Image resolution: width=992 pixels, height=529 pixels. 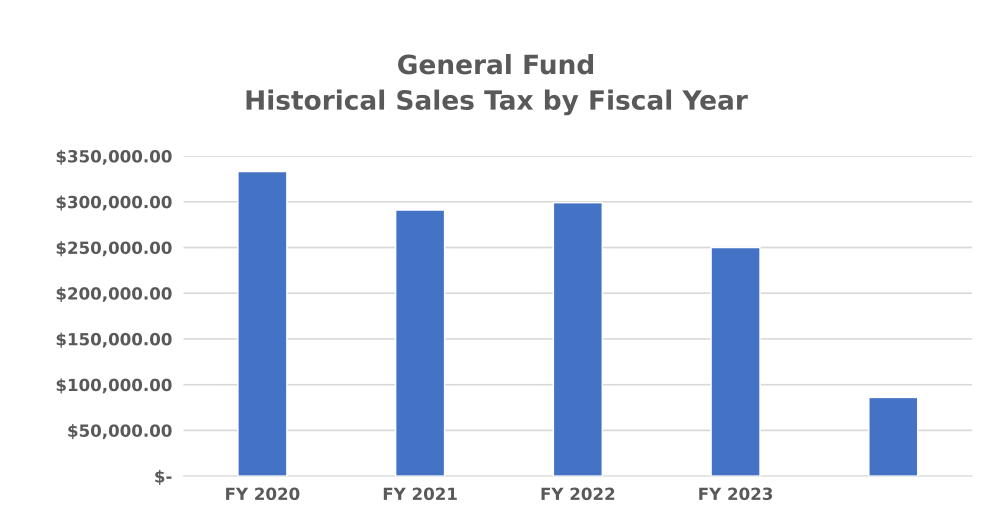 I want to click on y-tick-label: $100,000.00, so click(x=114, y=386).